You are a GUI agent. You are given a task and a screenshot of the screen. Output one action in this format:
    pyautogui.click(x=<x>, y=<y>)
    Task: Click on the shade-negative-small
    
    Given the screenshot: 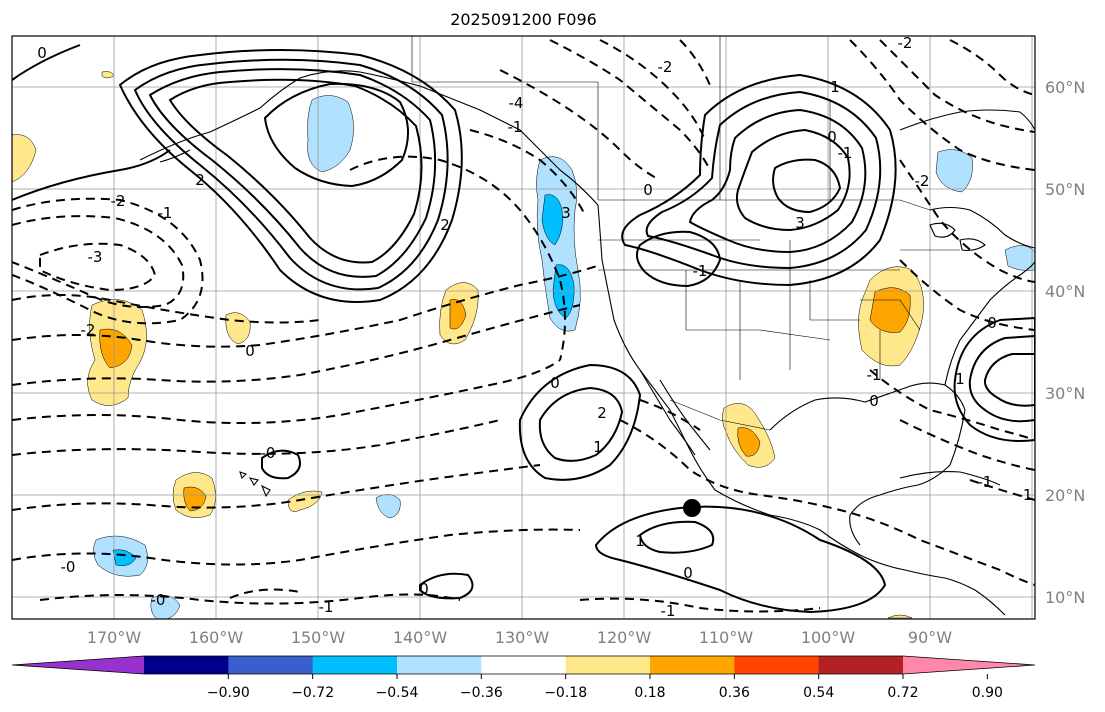 What is the action you would take?
    pyautogui.click(x=388, y=506)
    